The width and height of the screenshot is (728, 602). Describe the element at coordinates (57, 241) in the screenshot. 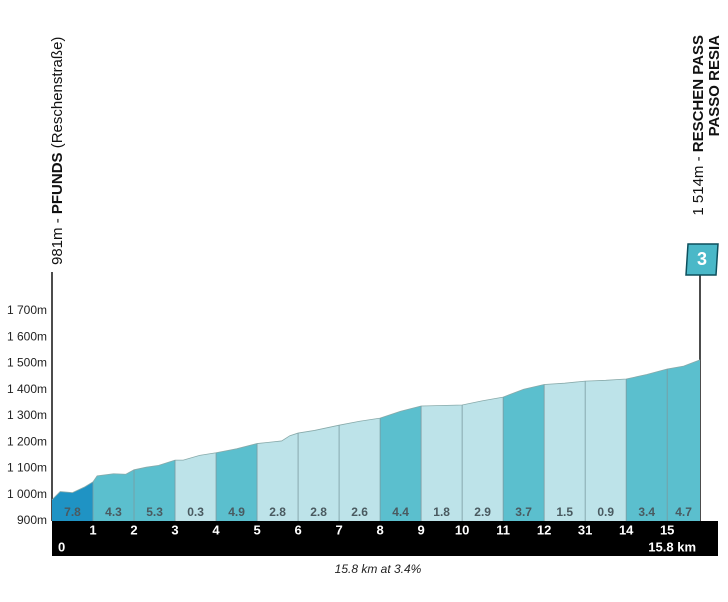

I see `start-elevation: 981m -` at that location.